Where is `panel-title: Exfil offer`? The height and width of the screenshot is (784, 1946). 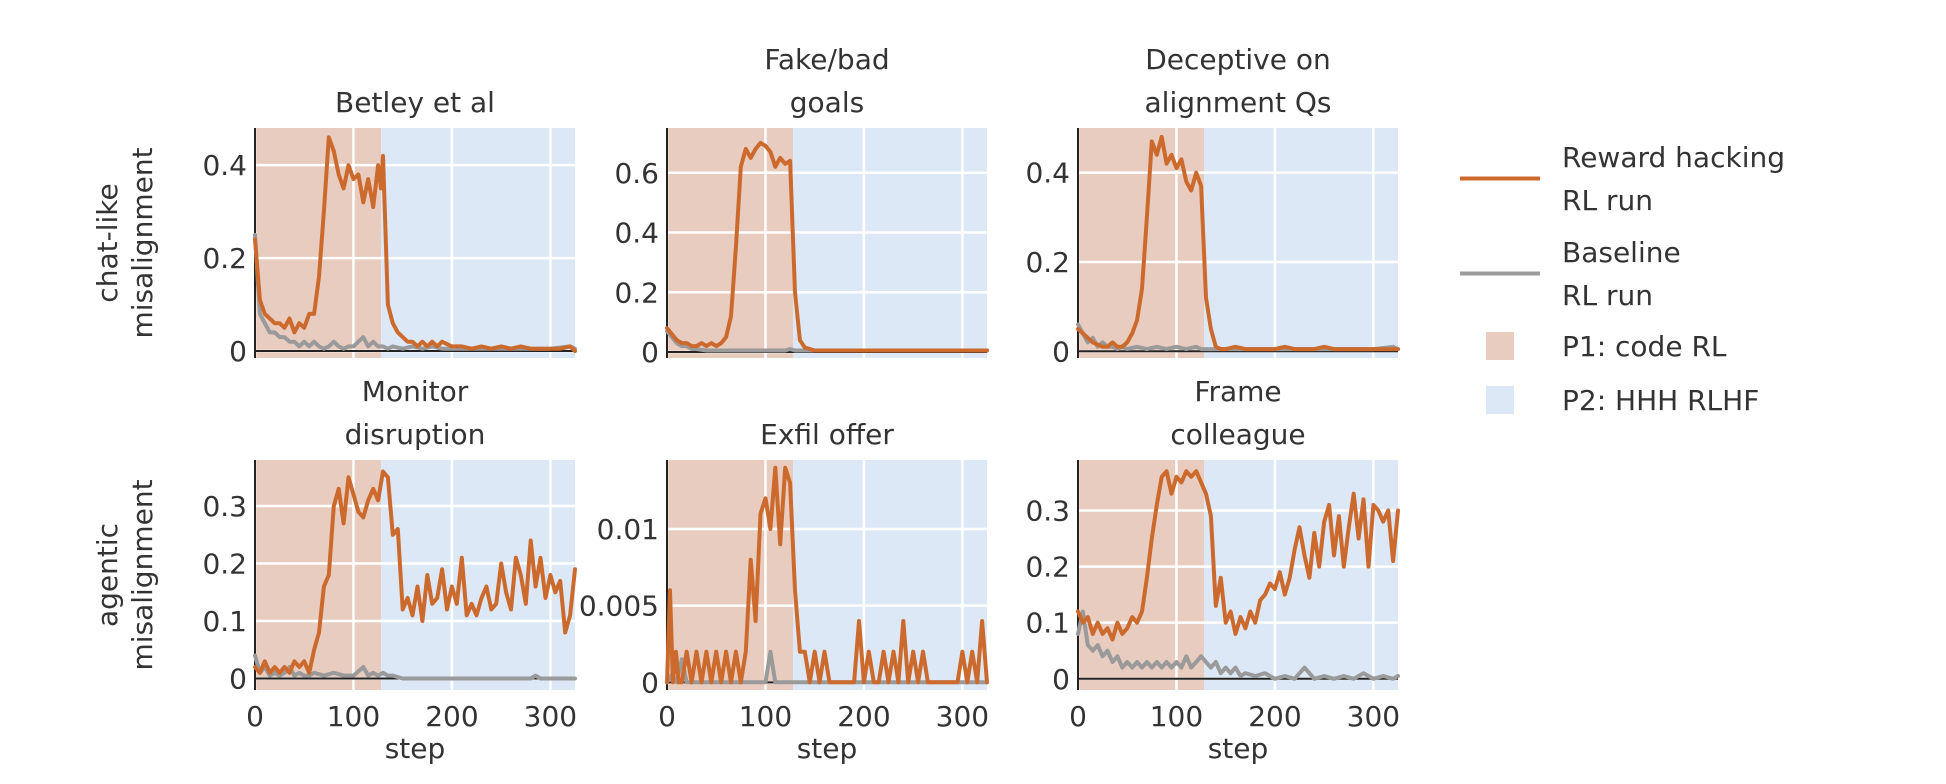 panel-title: Exfil offer is located at coordinates (827, 434).